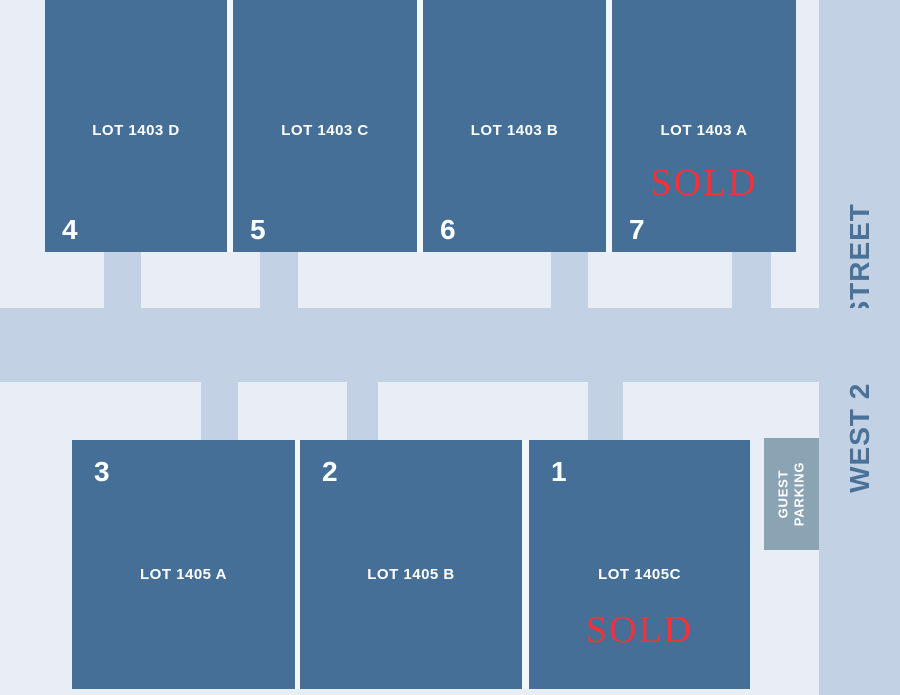 The image size is (900, 695). What do you see at coordinates (514, 130) in the screenshot?
I see `lot-label: LOT 1403 B` at bounding box center [514, 130].